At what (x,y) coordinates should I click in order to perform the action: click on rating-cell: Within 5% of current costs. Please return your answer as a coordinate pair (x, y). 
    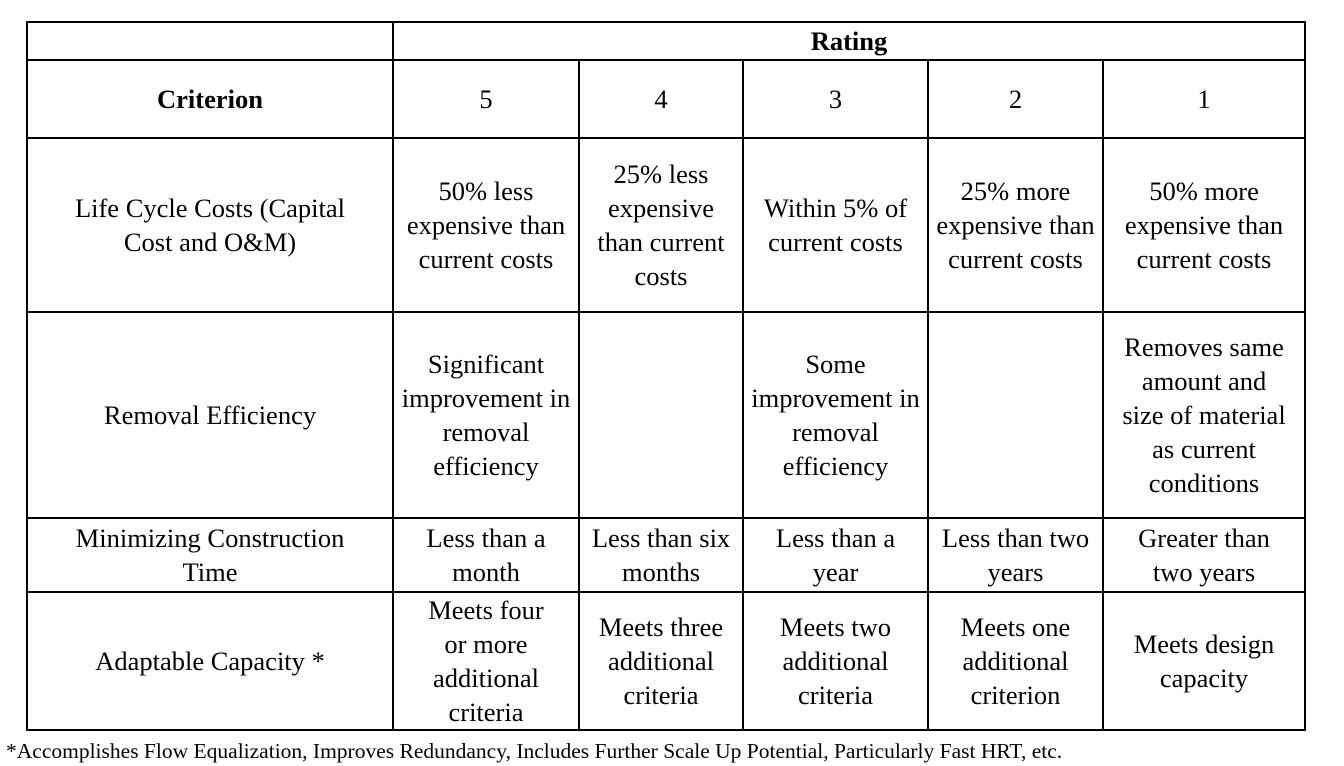
    Looking at the image, I should click on (835, 225).